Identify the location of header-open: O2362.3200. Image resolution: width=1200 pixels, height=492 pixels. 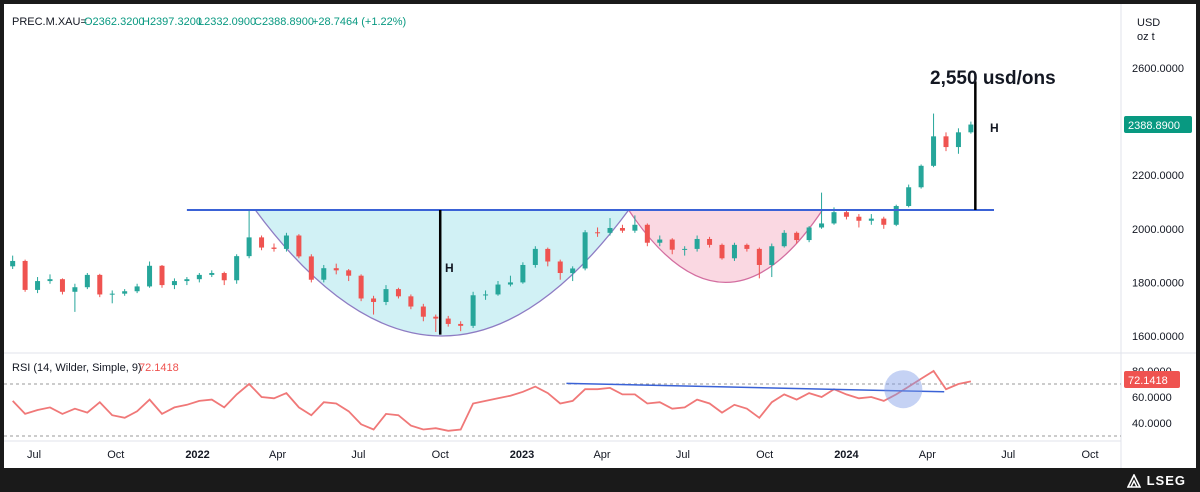
(114, 22).